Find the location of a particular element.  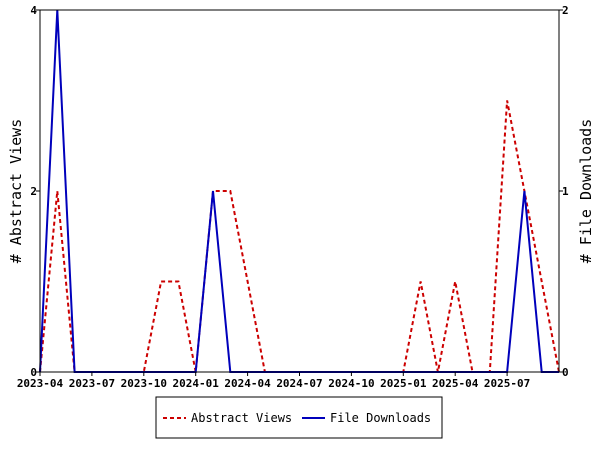

y-tick-label-left: 2 is located at coordinates (33, 191).